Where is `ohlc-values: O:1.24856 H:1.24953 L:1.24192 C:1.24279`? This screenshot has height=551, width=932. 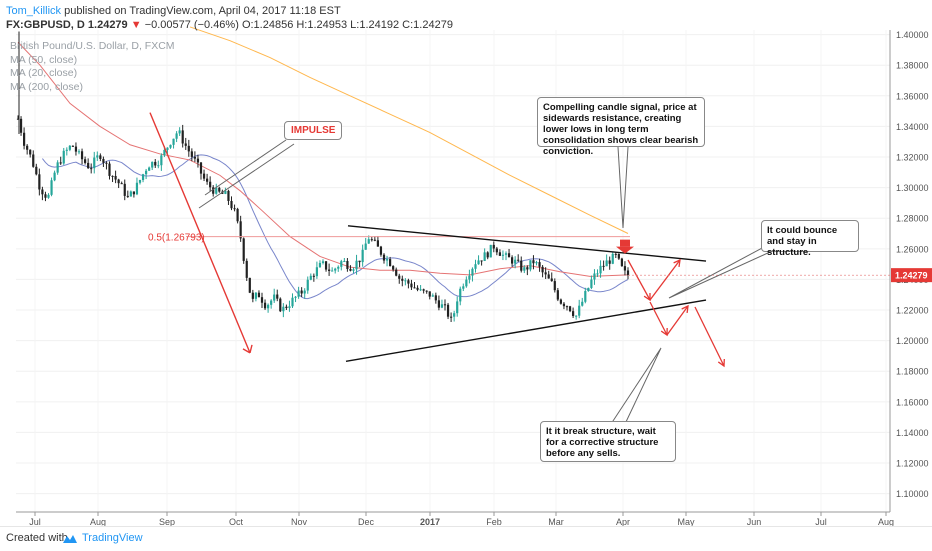
ohlc-values: O:1.24856 H:1.24953 L:1.24192 C:1.24279 is located at coordinates (347, 25).